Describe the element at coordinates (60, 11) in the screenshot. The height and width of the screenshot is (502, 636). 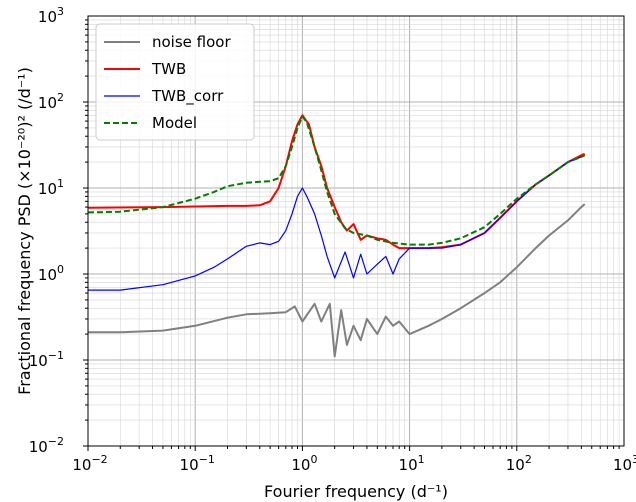
I see `y-tick-label-exponent: 3` at that location.